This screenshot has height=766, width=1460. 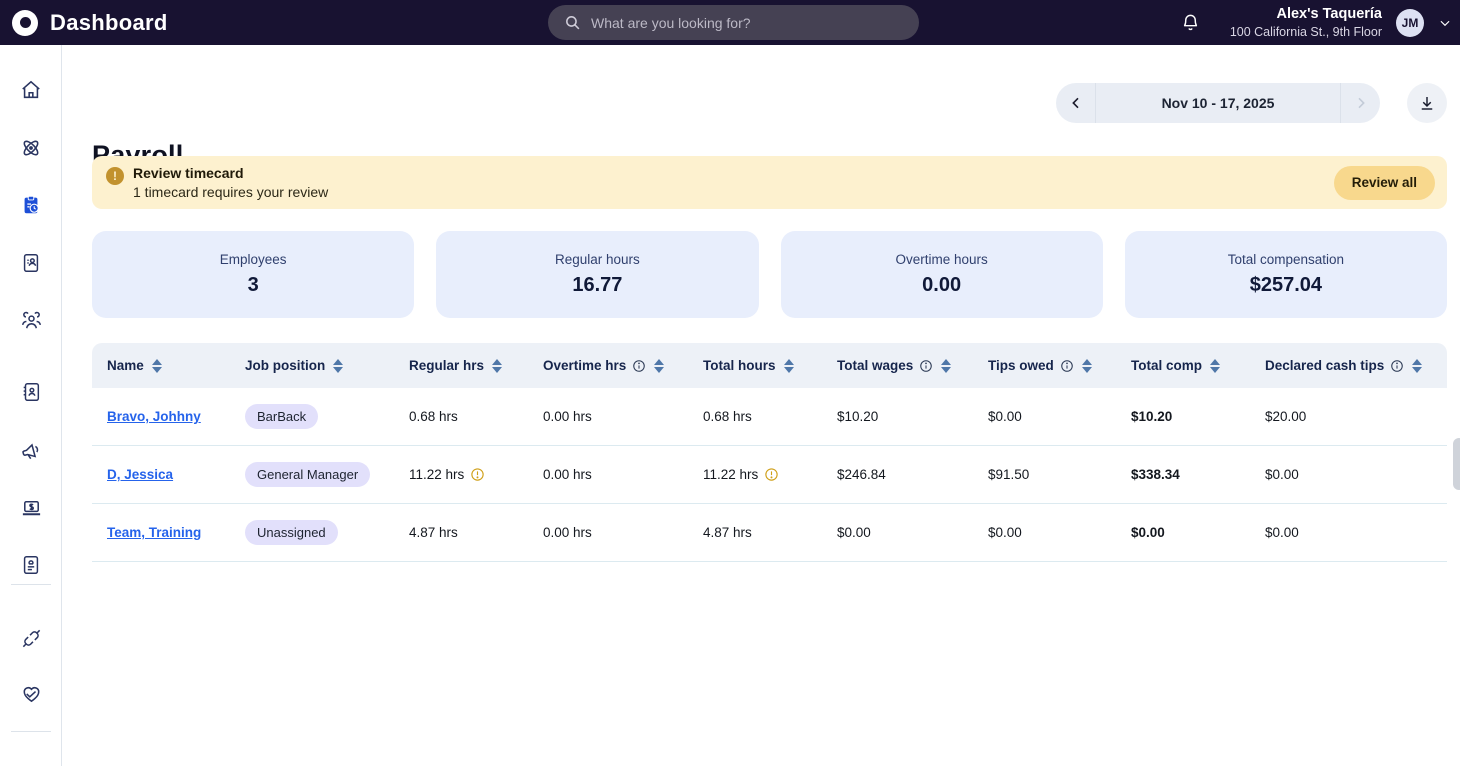 What do you see at coordinates (623, 365) in the screenshot?
I see `col-header-overtime-hrs: Overtime hrs` at bounding box center [623, 365].